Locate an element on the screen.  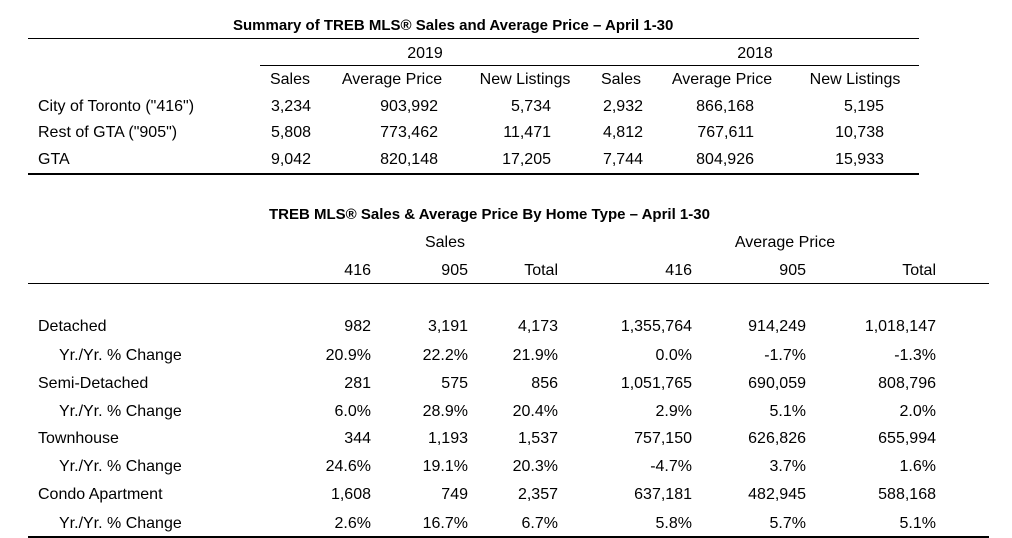
hometype-cell: 1.6% is located at coordinates (917, 466).